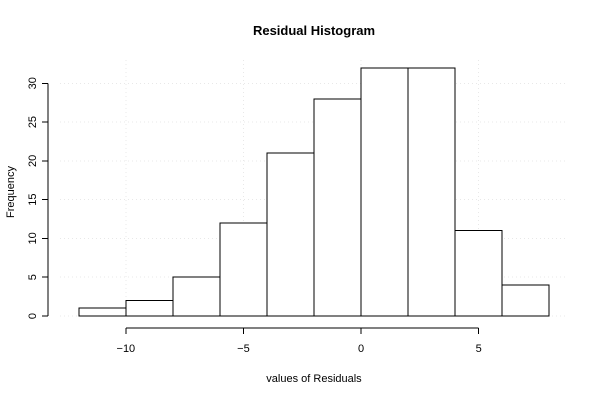 The width and height of the screenshot is (600, 400). Describe the element at coordinates (243, 349) in the screenshot. I see `x-tick-label: −5` at that location.